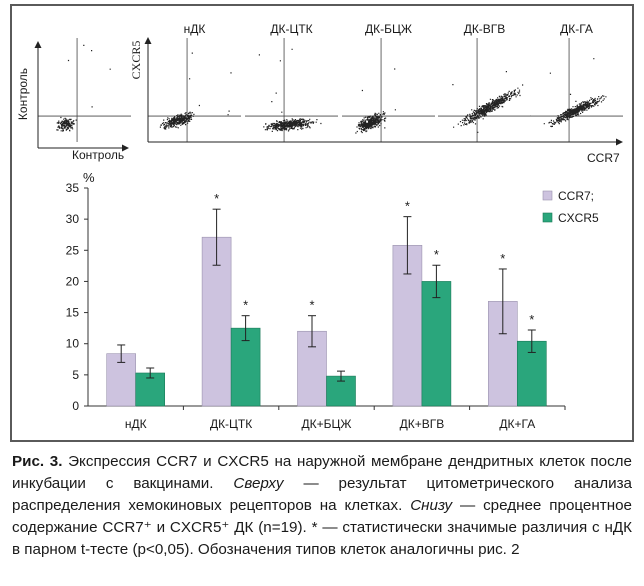 This screenshot has width=644, height=586. What do you see at coordinates (98, 155) in the screenshot?
I see `control-x-label: Контроль` at bounding box center [98, 155].